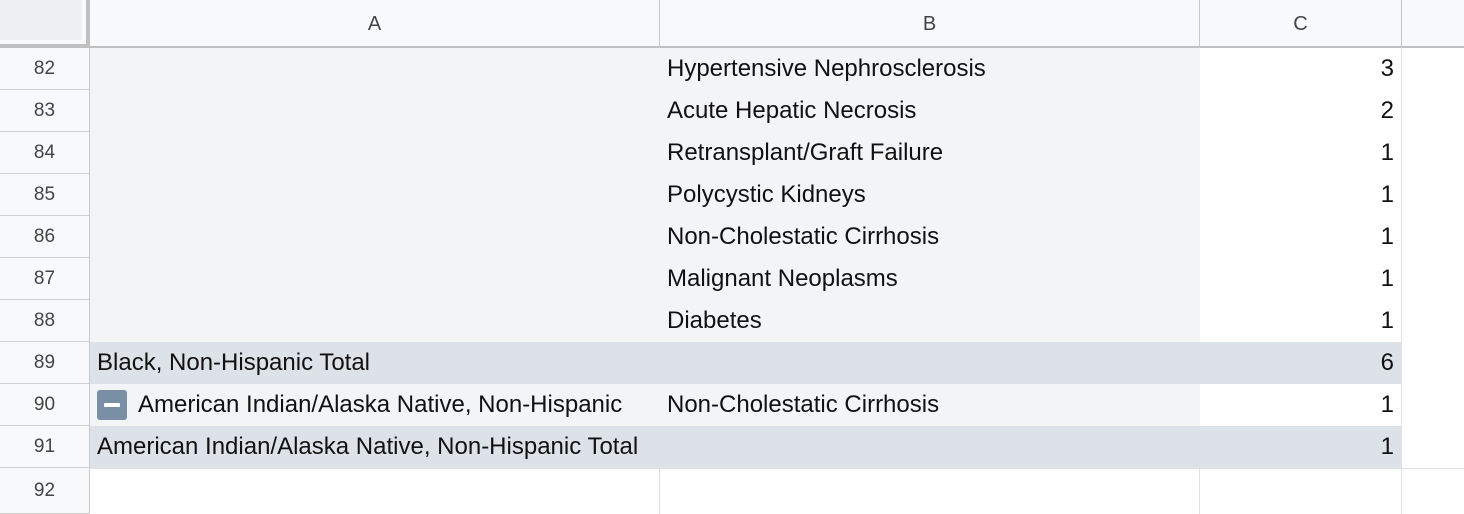 The image size is (1464, 514). I want to click on cell-c90: 1, so click(1387, 404).